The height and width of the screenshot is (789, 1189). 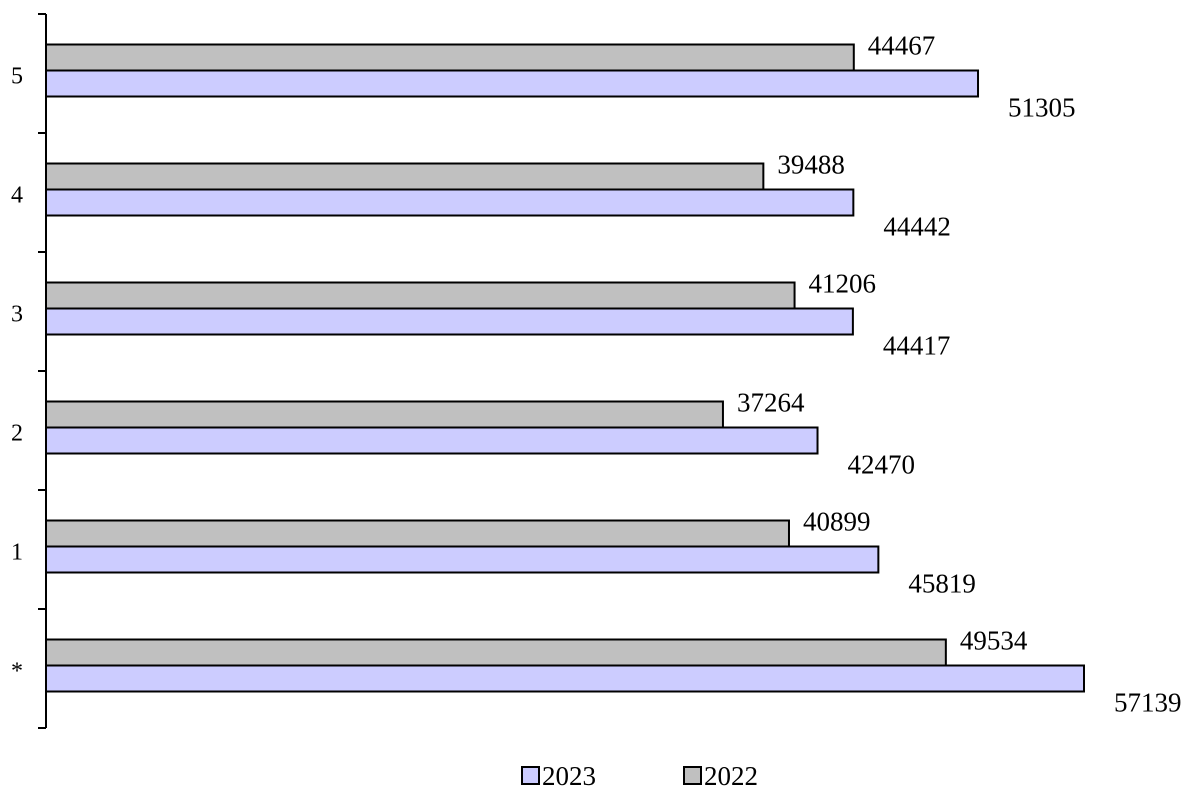 I want to click on y-tick-label-star: *, so click(x=17, y=672).